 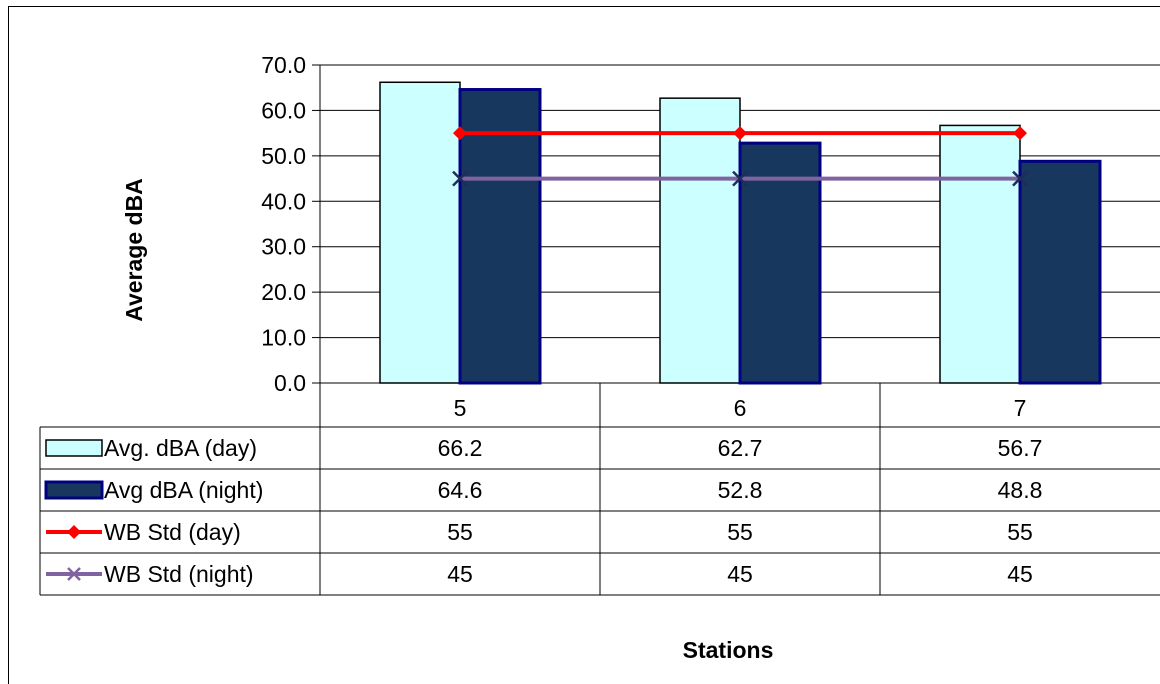 What do you see at coordinates (179, 574) in the screenshot?
I see `legend-label: WB Std (night)` at bounding box center [179, 574].